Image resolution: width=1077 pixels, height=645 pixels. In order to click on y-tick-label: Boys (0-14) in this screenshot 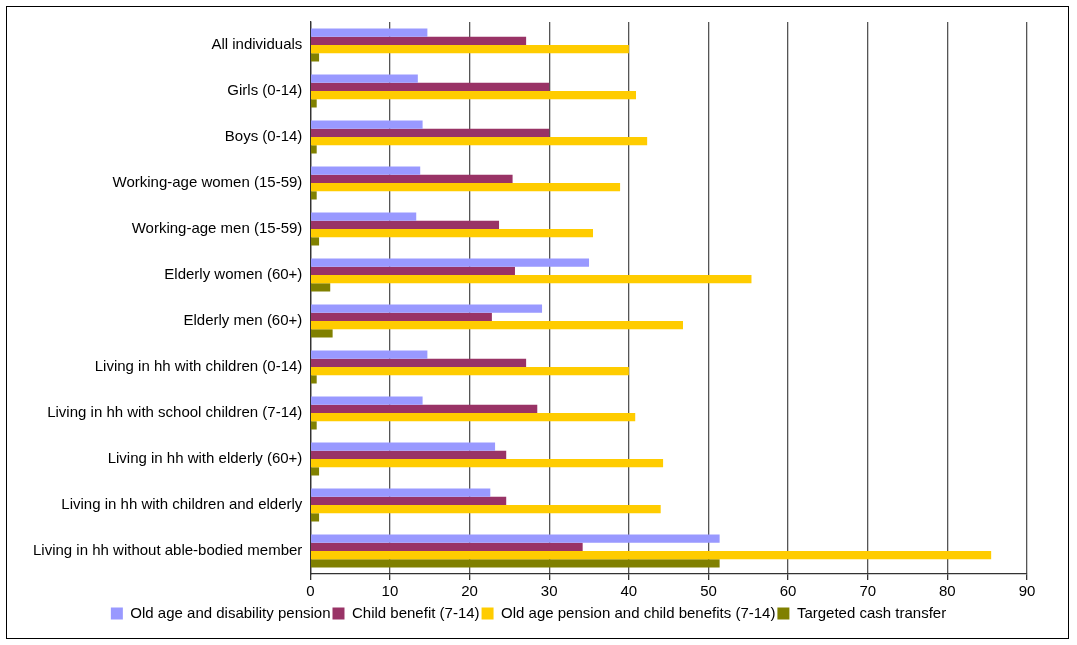, I will do `click(263, 136)`.